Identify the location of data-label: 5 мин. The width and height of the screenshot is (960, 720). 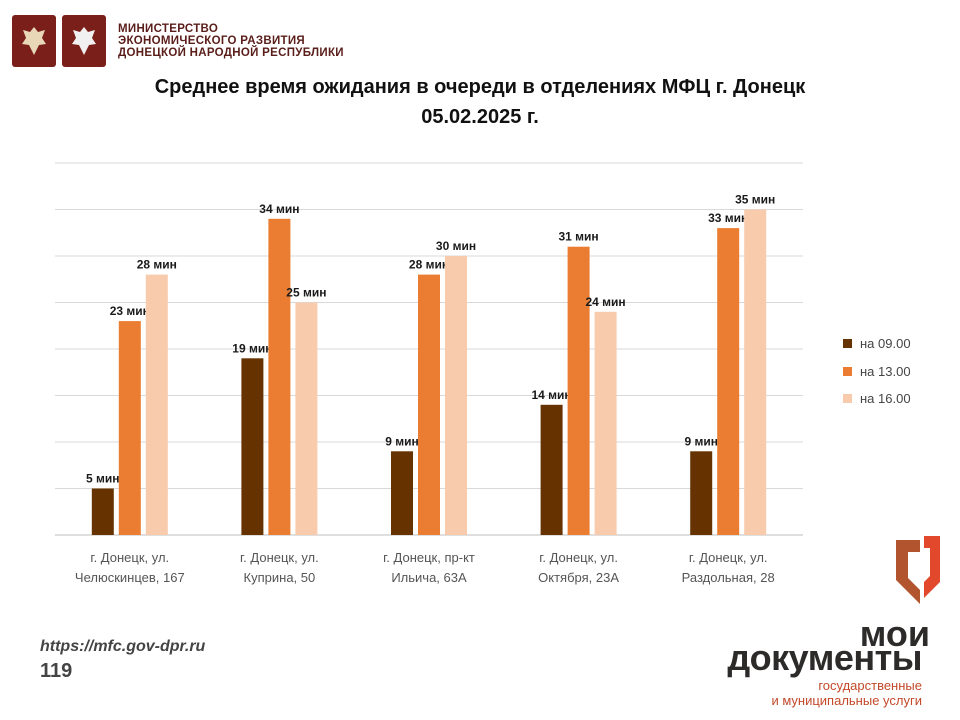
(103, 479).